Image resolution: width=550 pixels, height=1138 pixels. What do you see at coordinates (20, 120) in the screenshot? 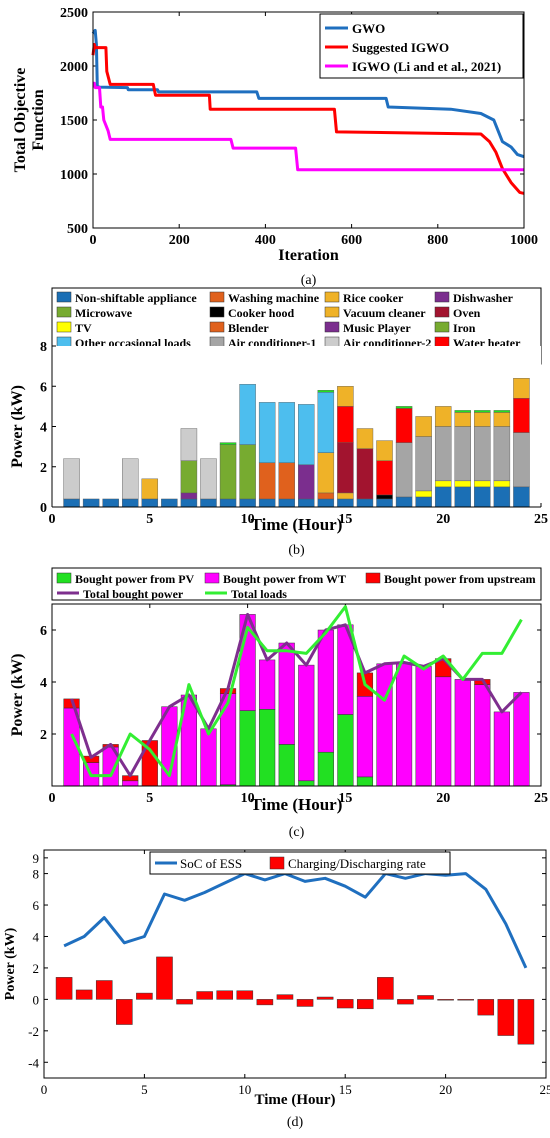
I see `y-axis-label-line1: Total Objective` at bounding box center [20, 120].